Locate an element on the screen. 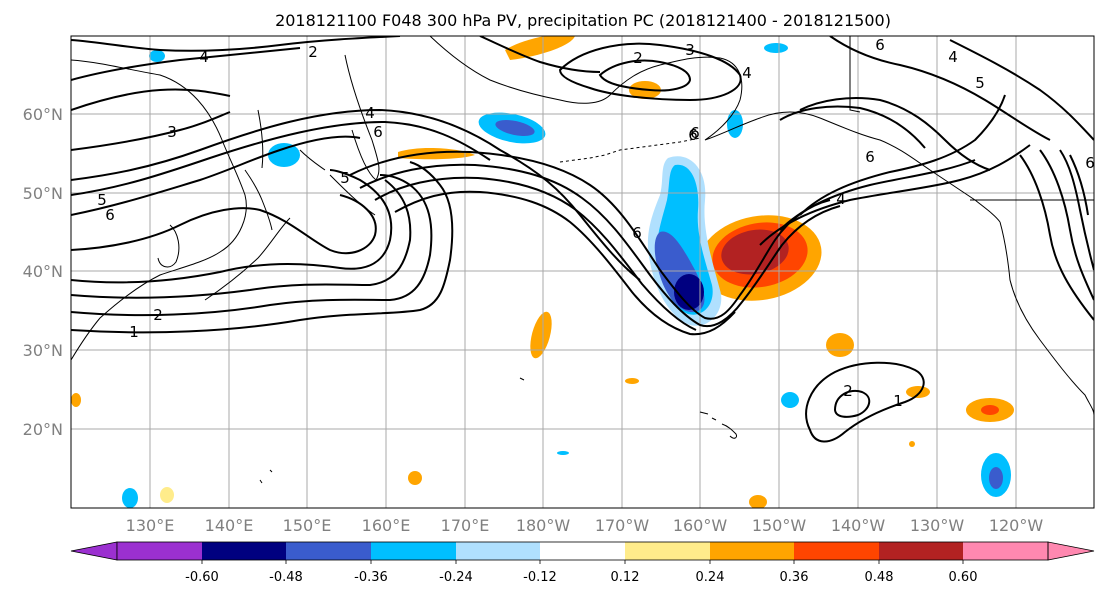  lon-label: 140°E is located at coordinates (229, 525).